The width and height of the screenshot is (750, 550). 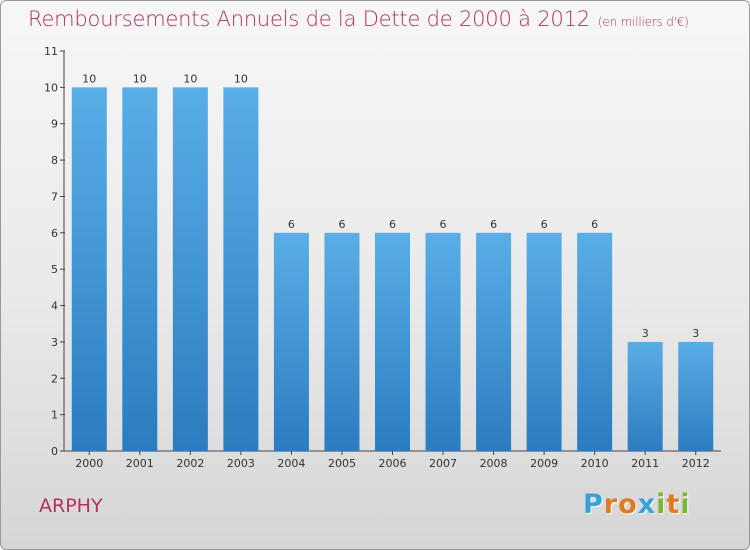 What do you see at coordinates (54, 378) in the screenshot?
I see `y-tick-label: 2` at bounding box center [54, 378].